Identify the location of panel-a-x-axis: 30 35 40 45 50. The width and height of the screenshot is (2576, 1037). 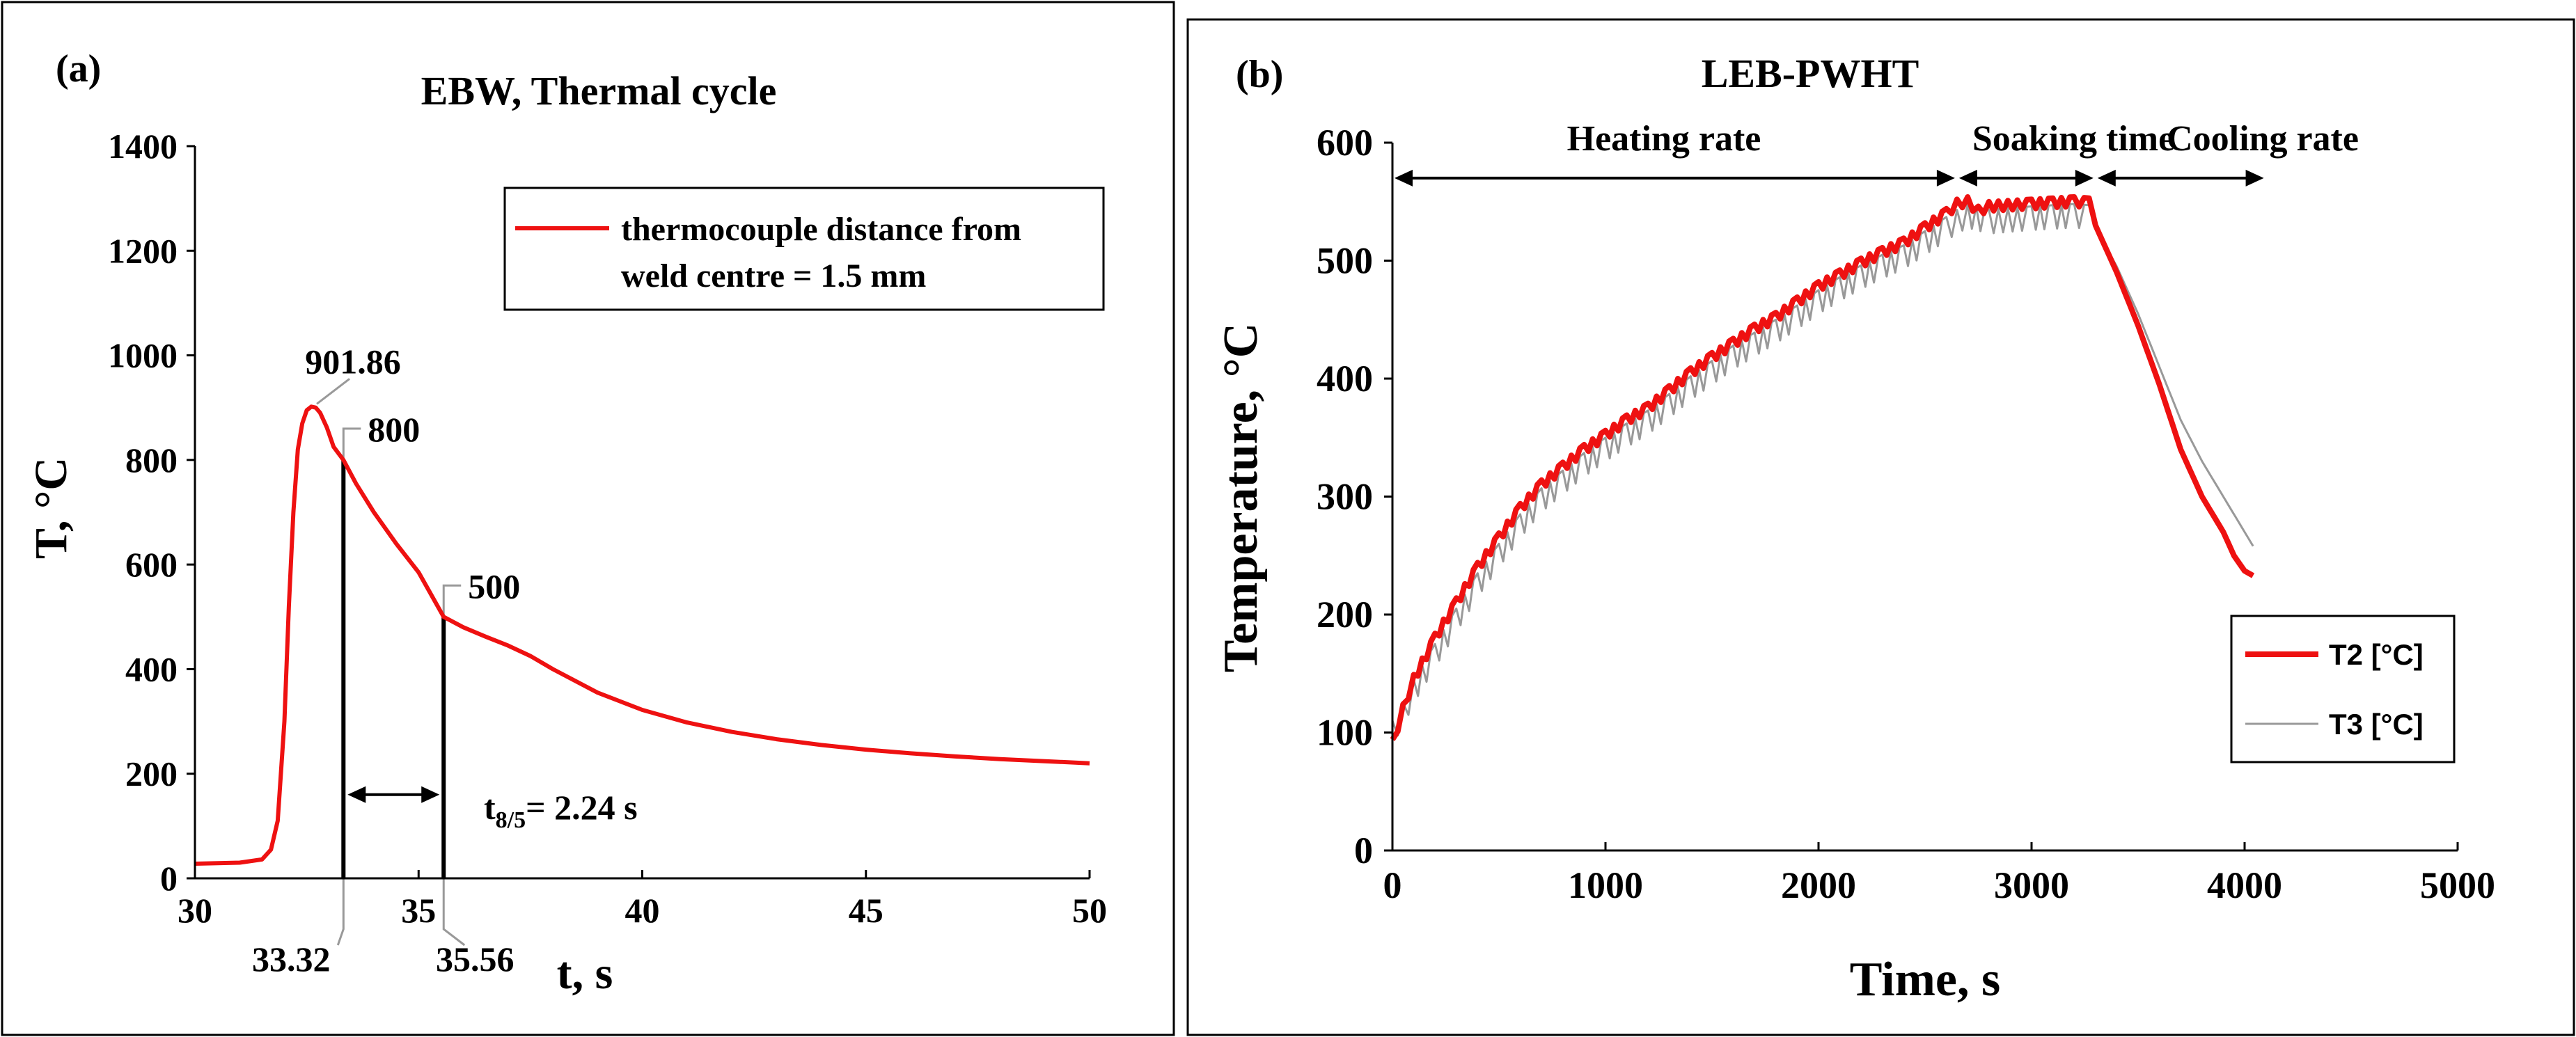
(642, 900).